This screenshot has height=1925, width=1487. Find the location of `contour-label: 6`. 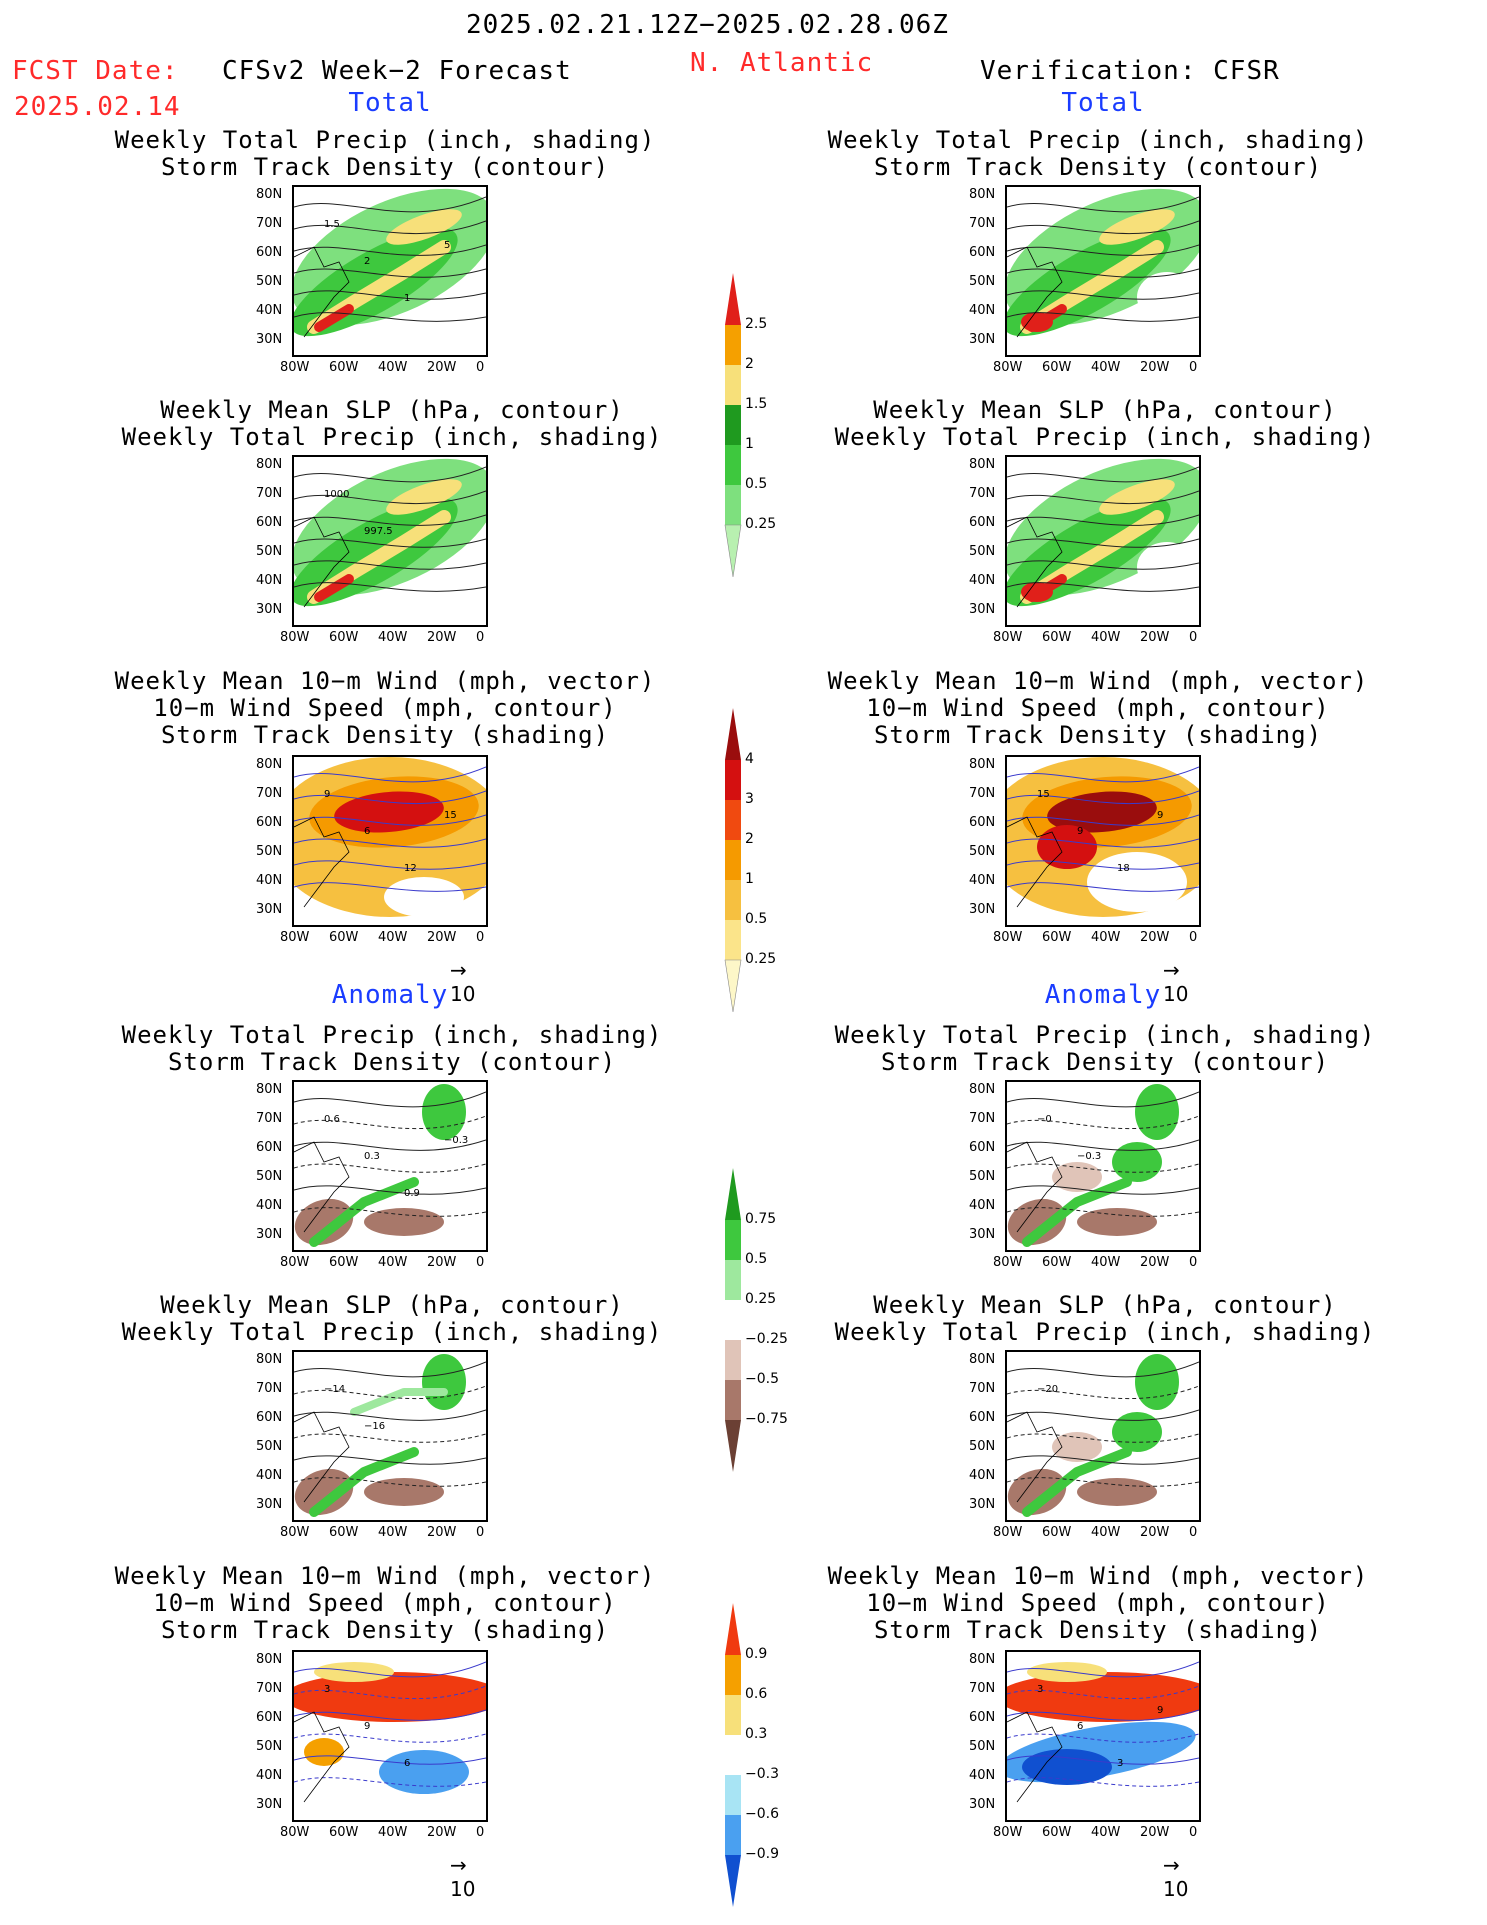

contour-label: 6 is located at coordinates (367, 831).